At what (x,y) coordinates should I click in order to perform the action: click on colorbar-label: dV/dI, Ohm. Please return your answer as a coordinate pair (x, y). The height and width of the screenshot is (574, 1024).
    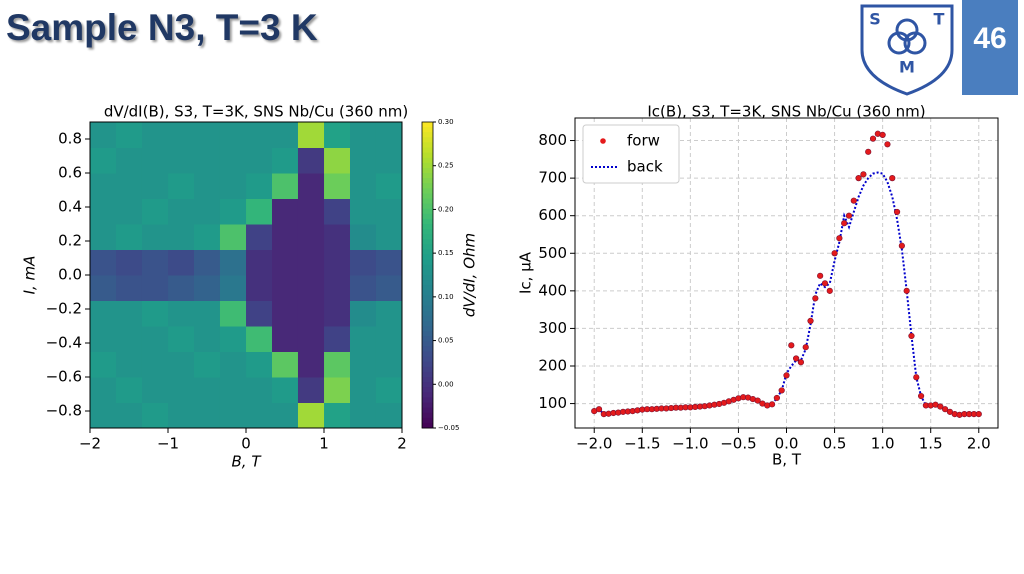
    Looking at the image, I should click on (470, 275).